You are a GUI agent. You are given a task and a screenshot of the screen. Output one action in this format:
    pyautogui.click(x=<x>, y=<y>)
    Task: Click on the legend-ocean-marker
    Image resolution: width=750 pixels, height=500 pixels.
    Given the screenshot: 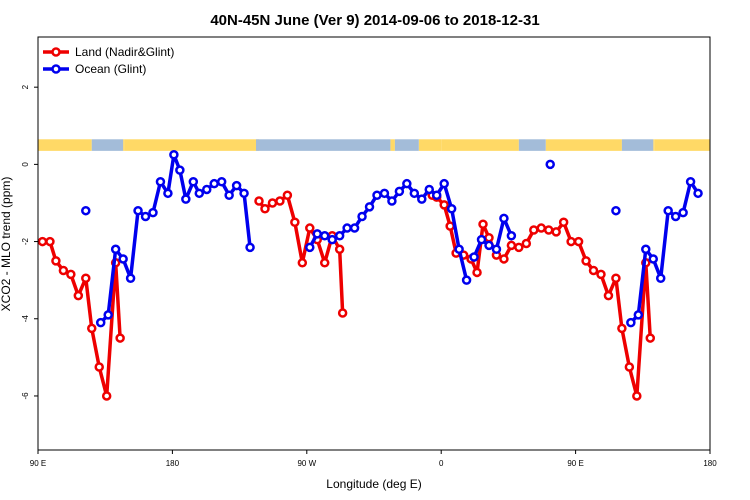 What is the action you would take?
    pyautogui.click(x=56, y=69)
    